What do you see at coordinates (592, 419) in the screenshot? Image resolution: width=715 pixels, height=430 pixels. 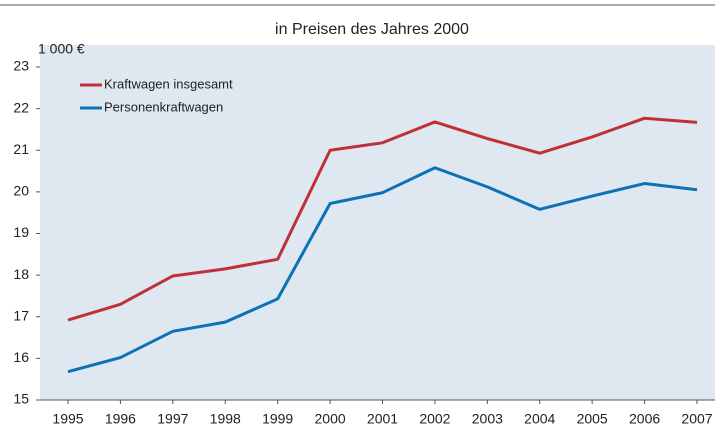 I see `x-tick-label: 2005` at bounding box center [592, 419].